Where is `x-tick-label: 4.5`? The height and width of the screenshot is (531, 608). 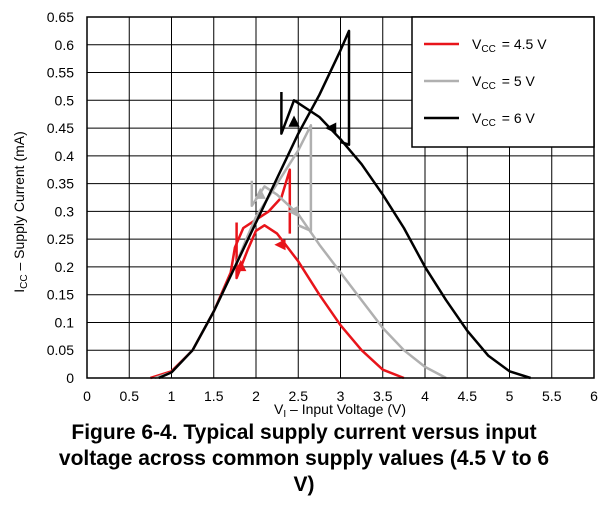 x-tick-label: 4.5 is located at coordinates (468, 396).